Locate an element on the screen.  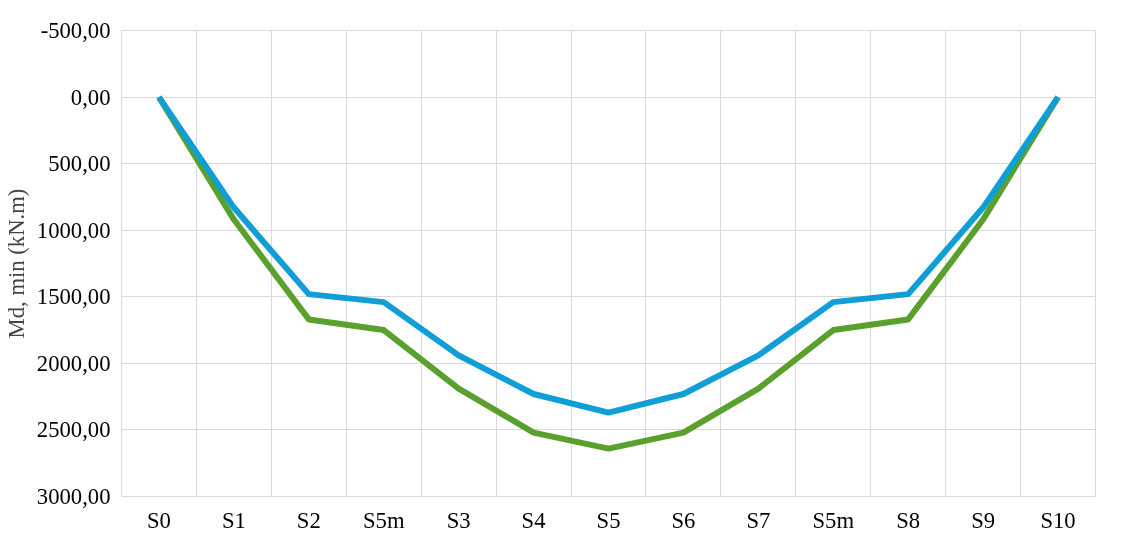
x-tick-label: S3 is located at coordinates (458, 520).